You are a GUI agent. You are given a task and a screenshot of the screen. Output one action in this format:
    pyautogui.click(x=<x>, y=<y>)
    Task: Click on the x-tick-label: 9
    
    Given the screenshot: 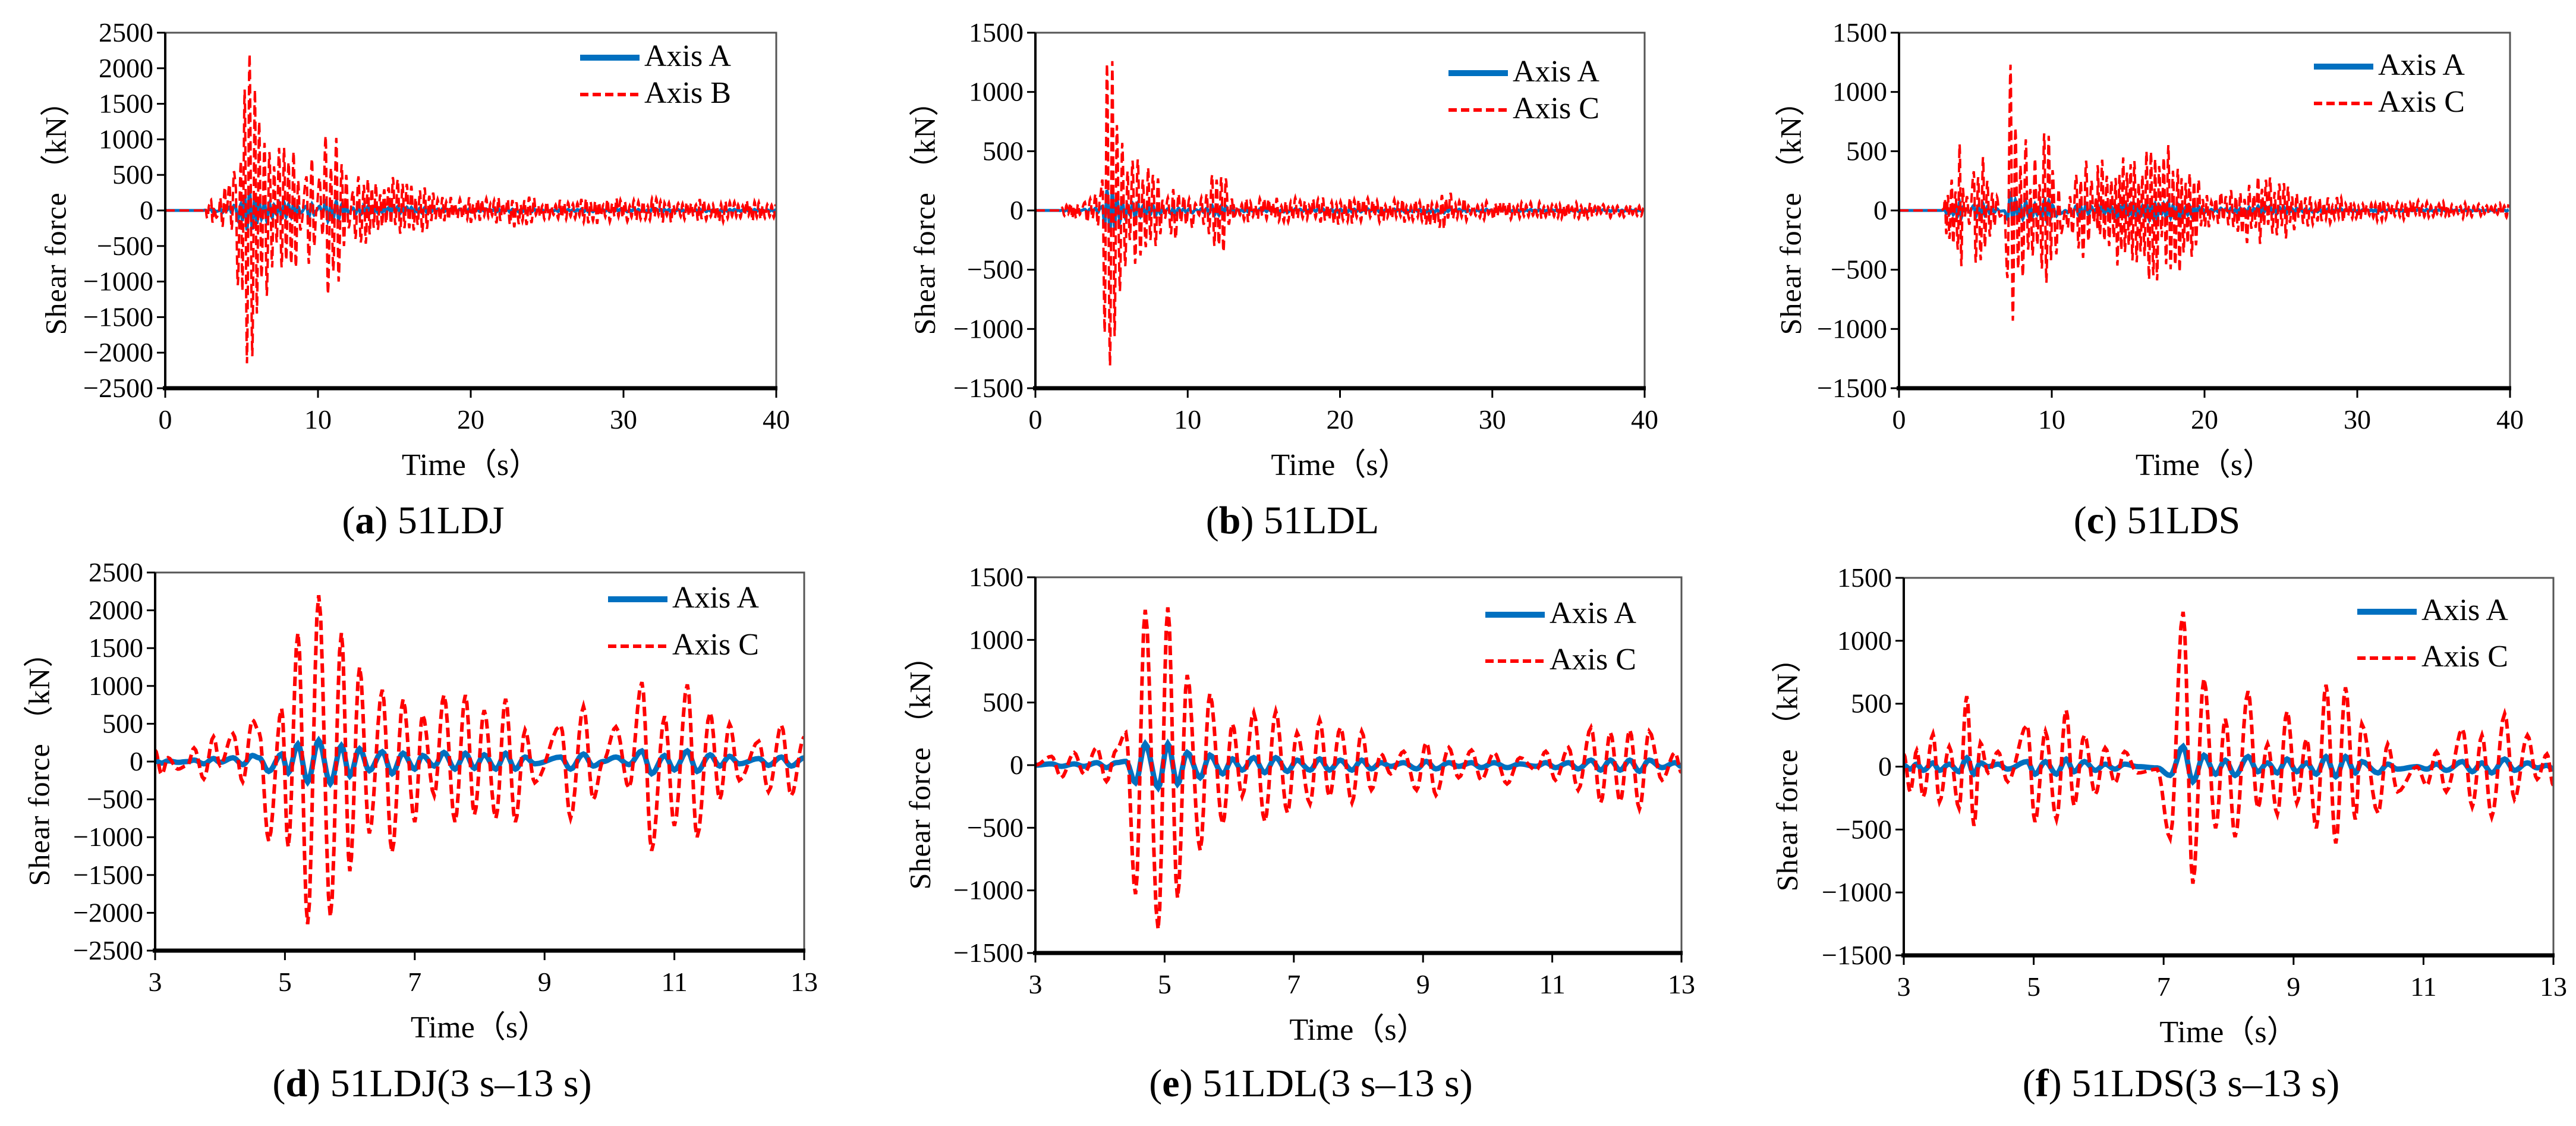 What is the action you would take?
    pyautogui.click(x=1423, y=984)
    